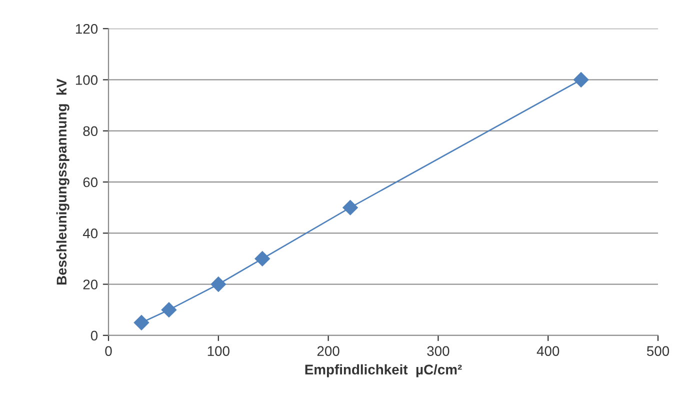 This screenshot has width=700, height=409. I want to click on x-axis-title: Empfindlichkeit µC/cm², so click(383, 371).